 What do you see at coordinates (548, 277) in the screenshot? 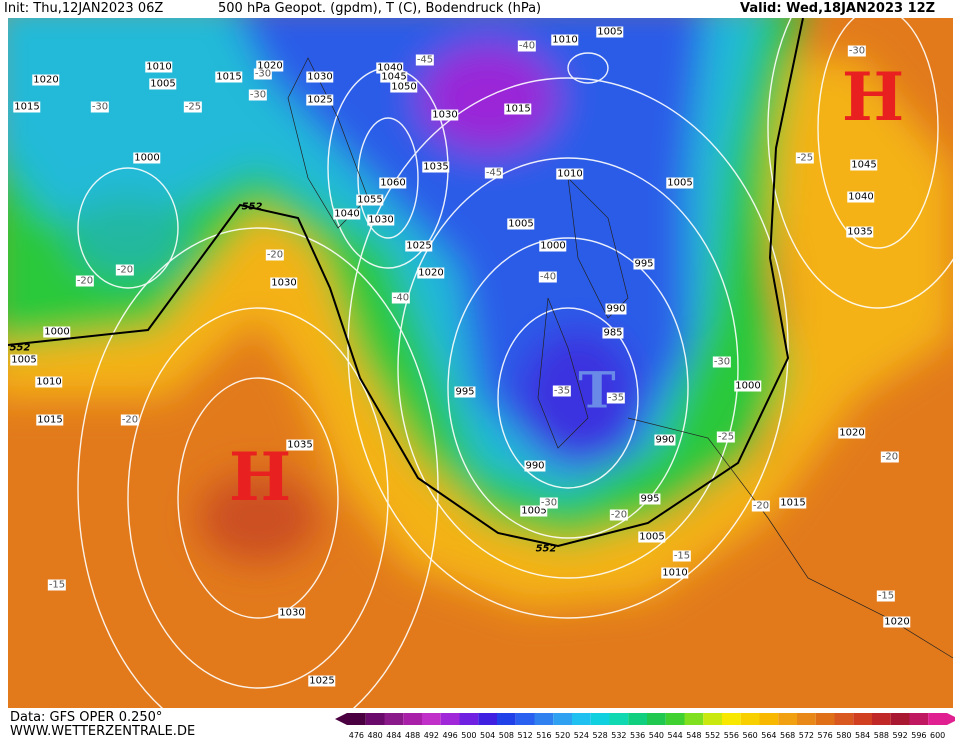
I see `temperature-label: -40` at bounding box center [548, 277].